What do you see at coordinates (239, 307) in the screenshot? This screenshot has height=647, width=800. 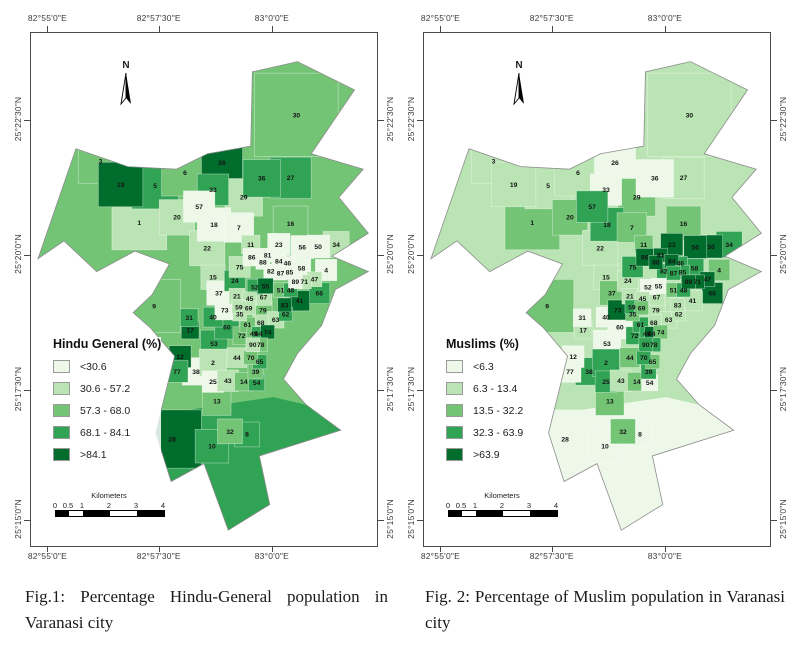 I see `ward-number-label: 59` at bounding box center [239, 307].